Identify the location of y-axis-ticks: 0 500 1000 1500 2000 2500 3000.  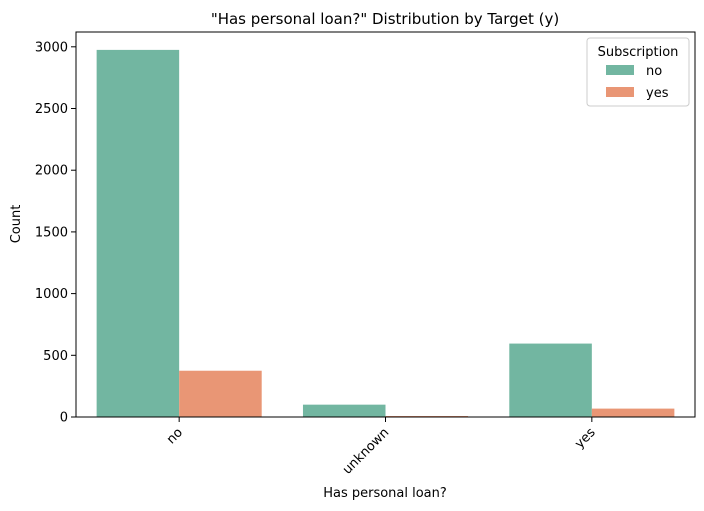
(55, 233).